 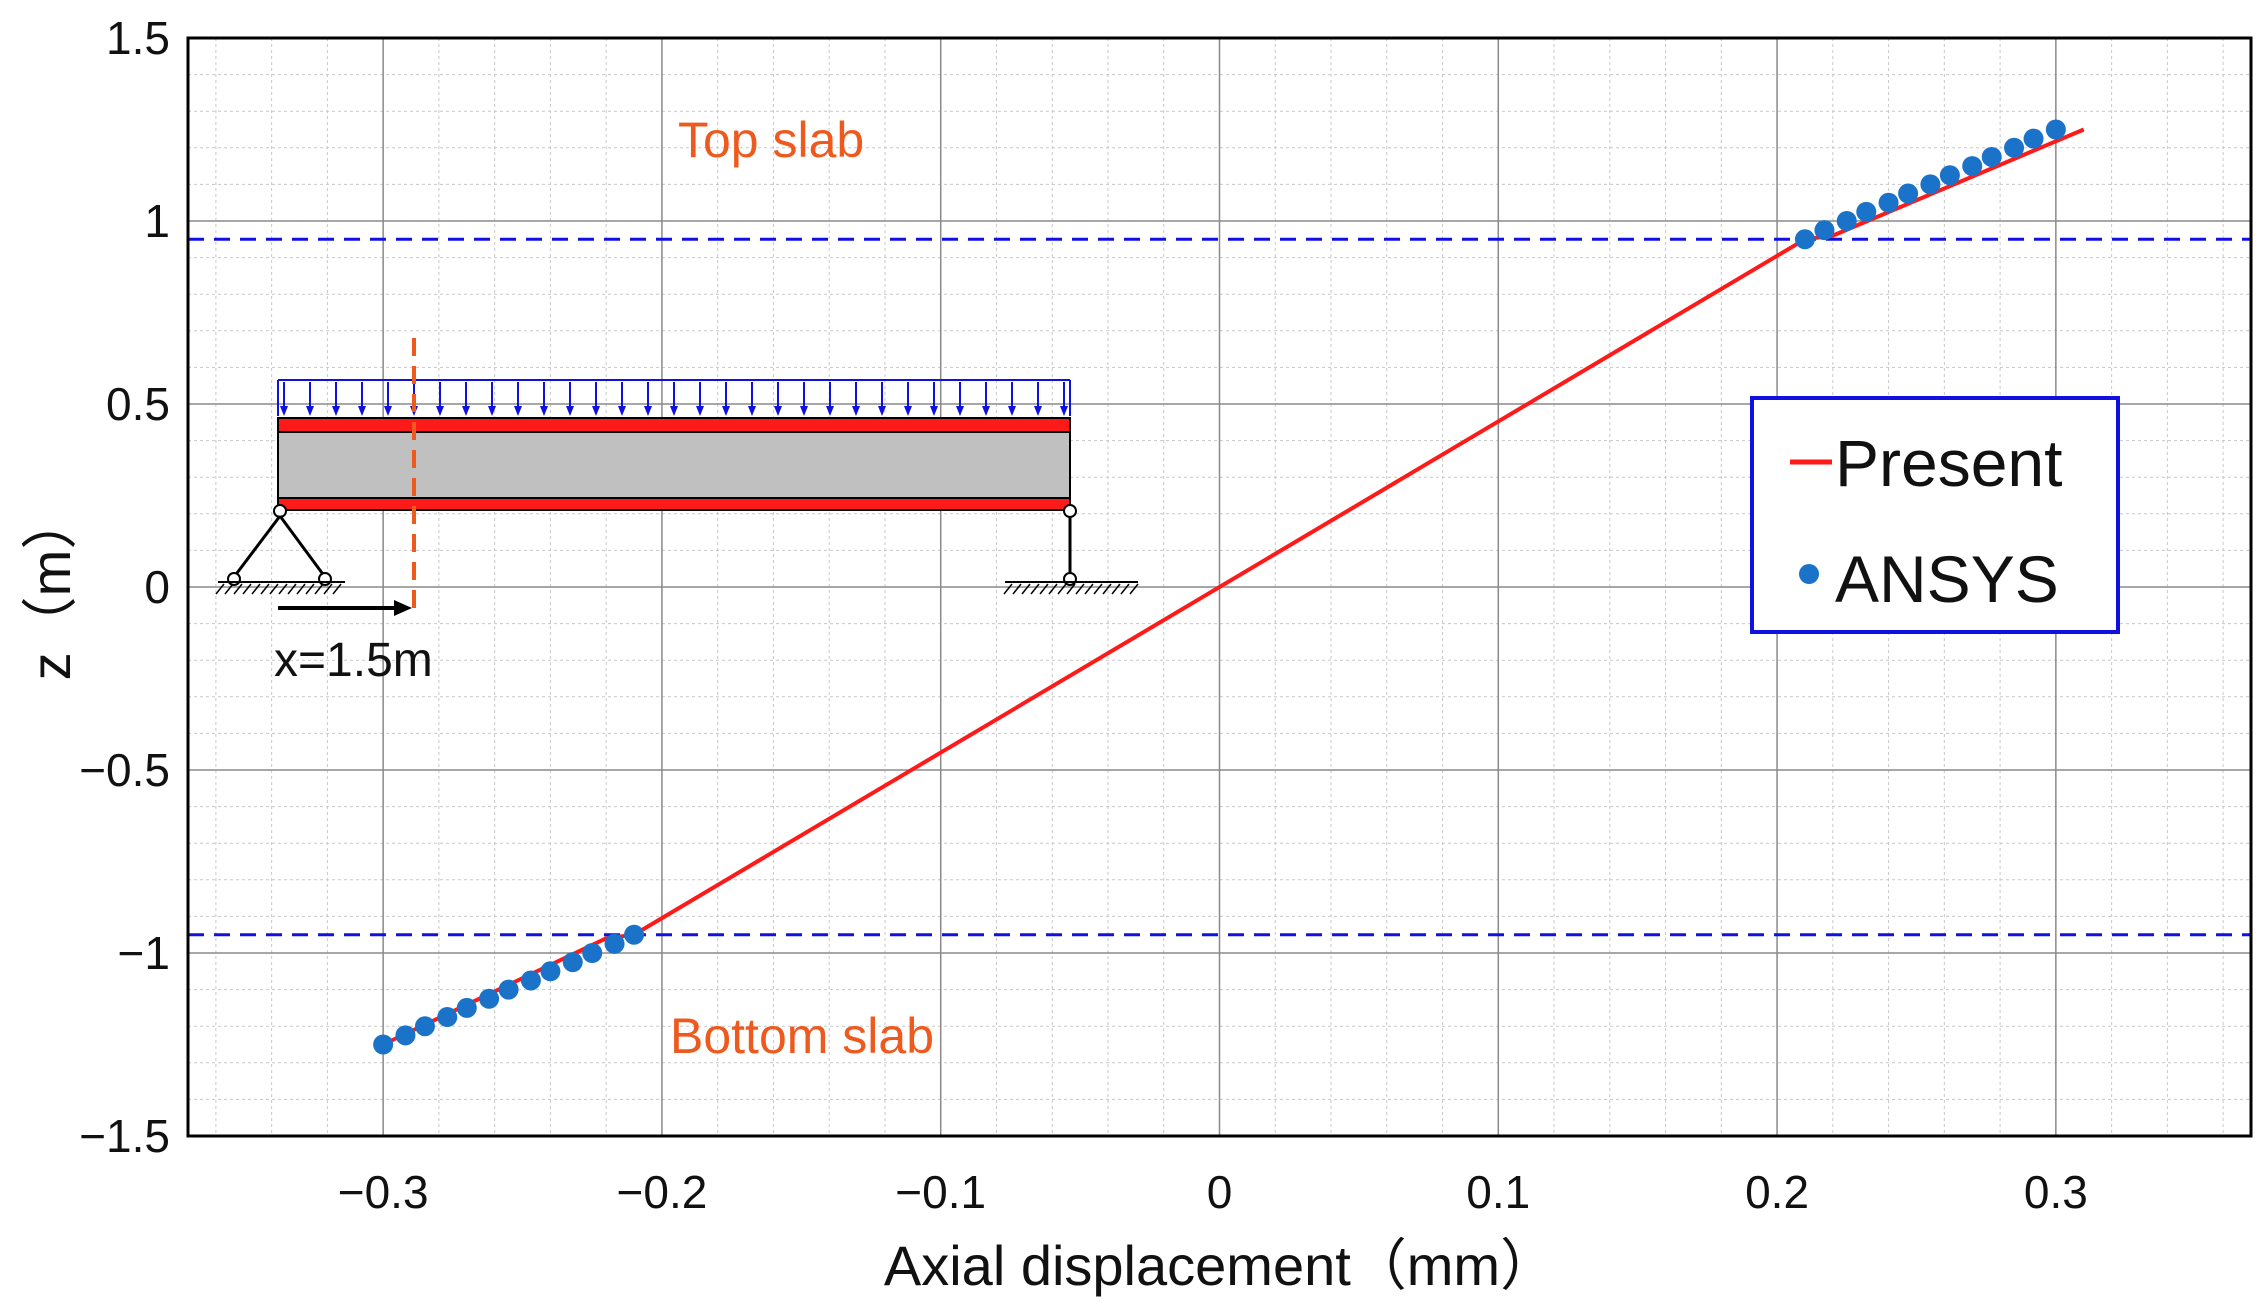 What do you see at coordinates (1777, 1192) in the screenshot?
I see `x-tick-label: 0.2` at bounding box center [1777, 1192].